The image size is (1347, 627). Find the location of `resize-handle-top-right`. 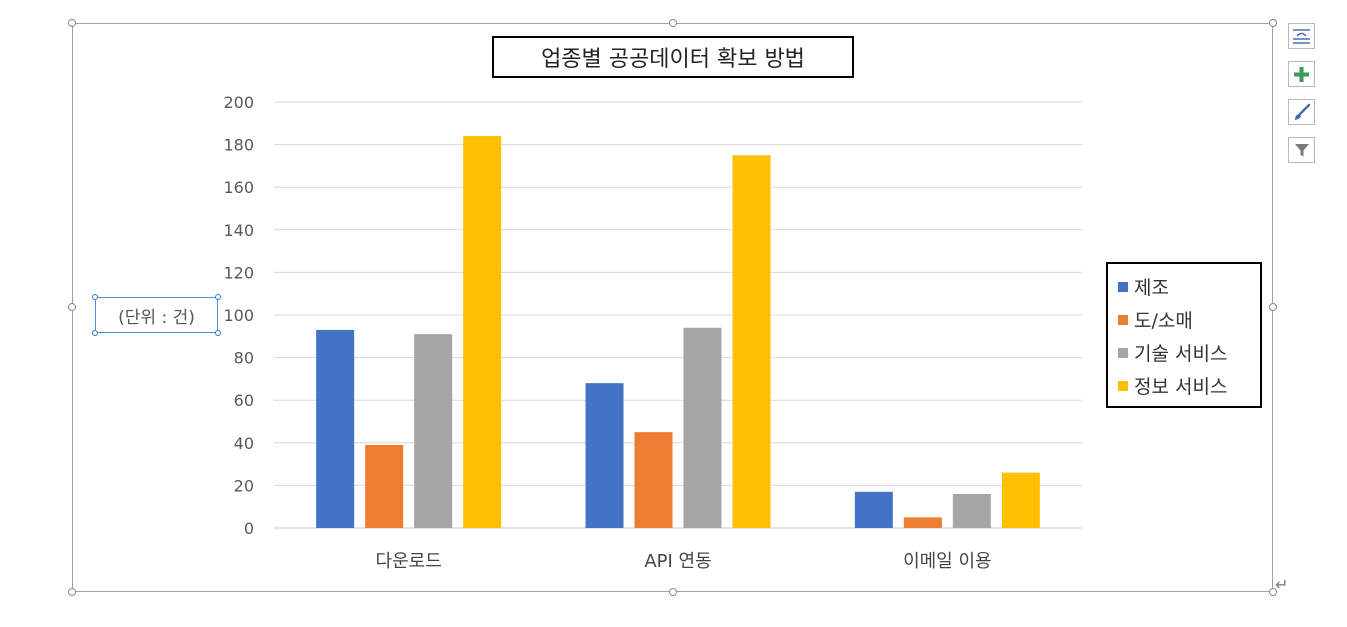

resize-handle-top-right is located at coordinates (1273, 23).